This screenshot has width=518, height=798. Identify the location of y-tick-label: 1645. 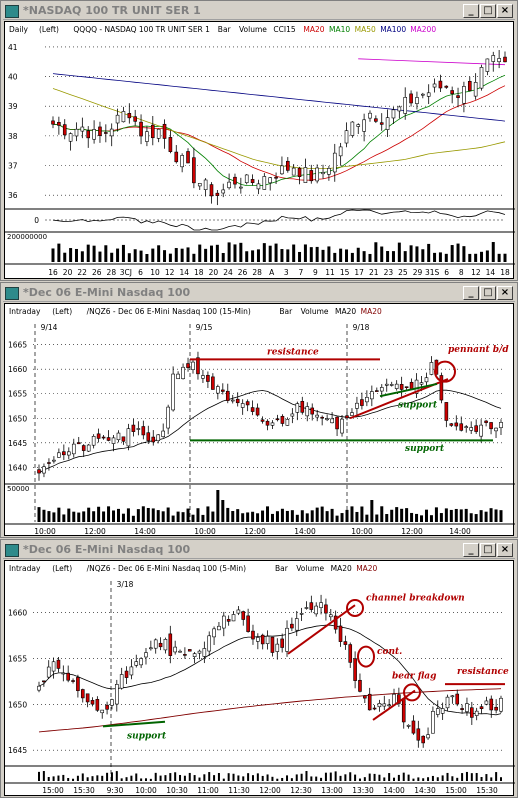
(17, 443).